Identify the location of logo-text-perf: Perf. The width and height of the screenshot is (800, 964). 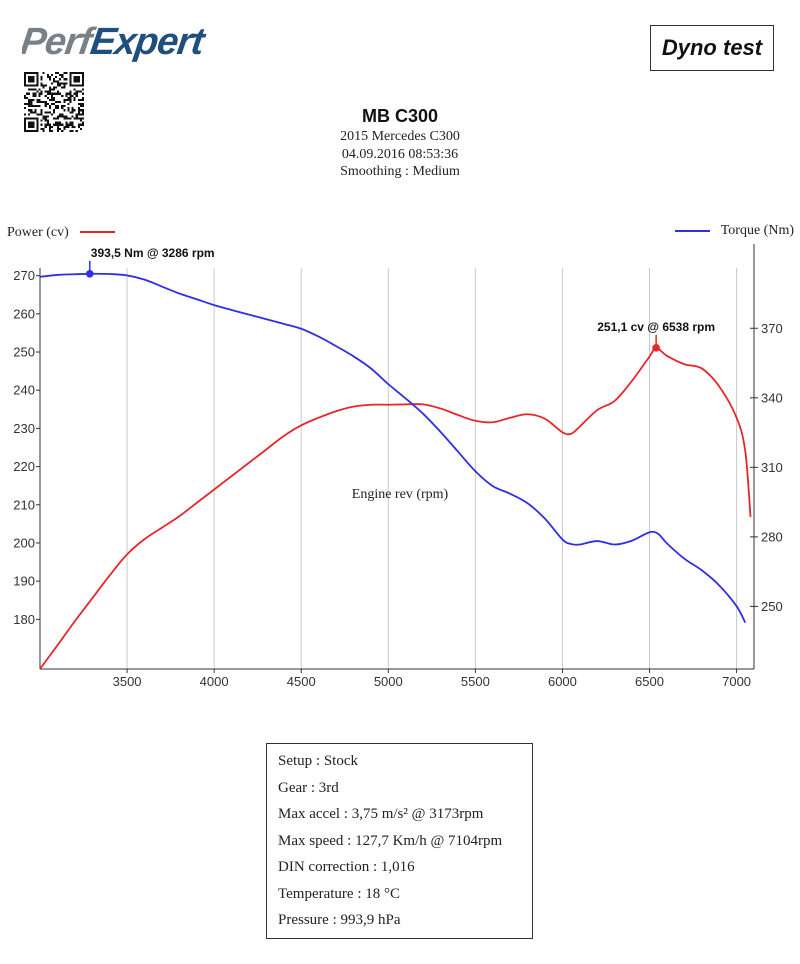
(60, 41).